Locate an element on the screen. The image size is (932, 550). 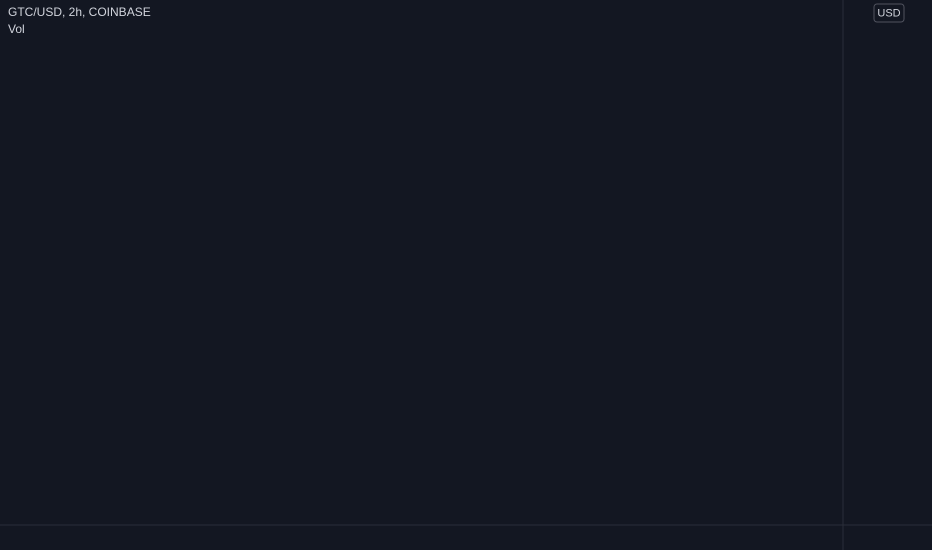
currency-button is located at coordinates (889, 13).